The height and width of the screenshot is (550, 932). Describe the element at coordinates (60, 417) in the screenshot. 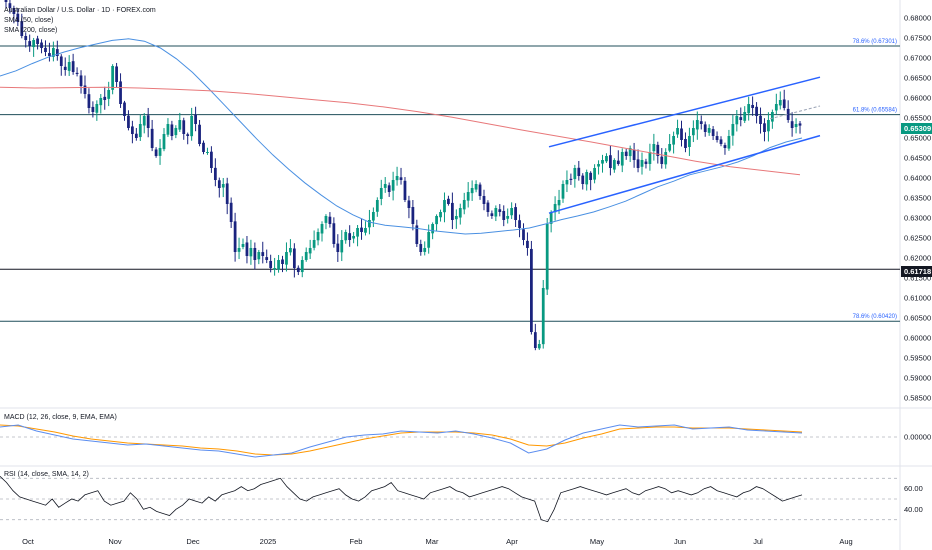

I see `legend-macd: MACD (12, 26, close, 9, EMA, EMA)` at that location.